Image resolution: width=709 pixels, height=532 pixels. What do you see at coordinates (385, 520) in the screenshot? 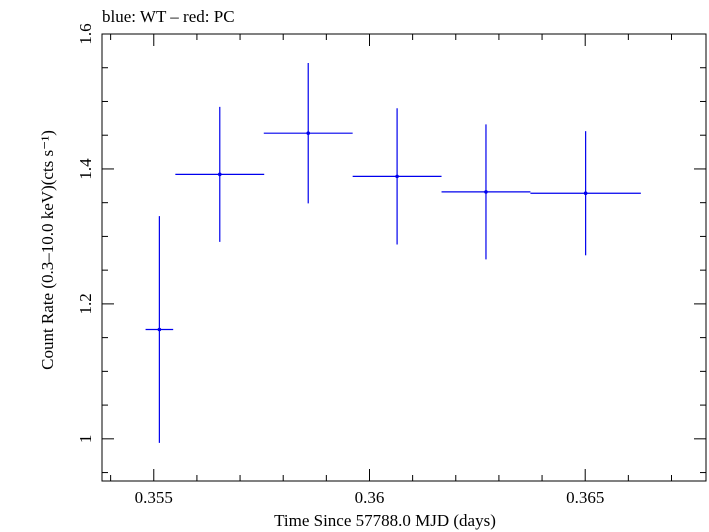
I see `x-axis-label: Time Since 57788.0 MJD (days)` at bounding box center [385, 520].